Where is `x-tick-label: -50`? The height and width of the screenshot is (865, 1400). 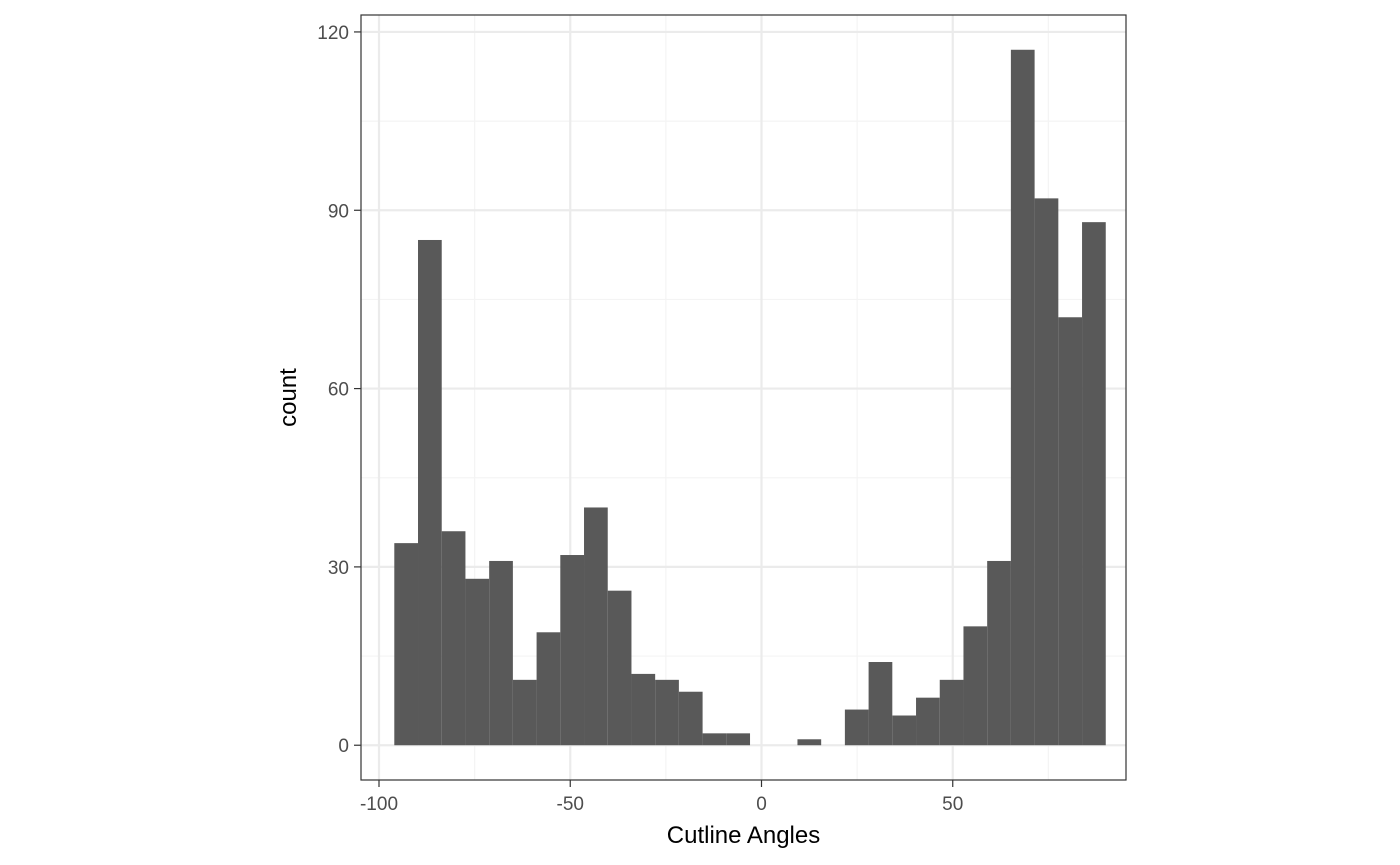
x-tick-label: -50 is located at coordinates (570, 804).